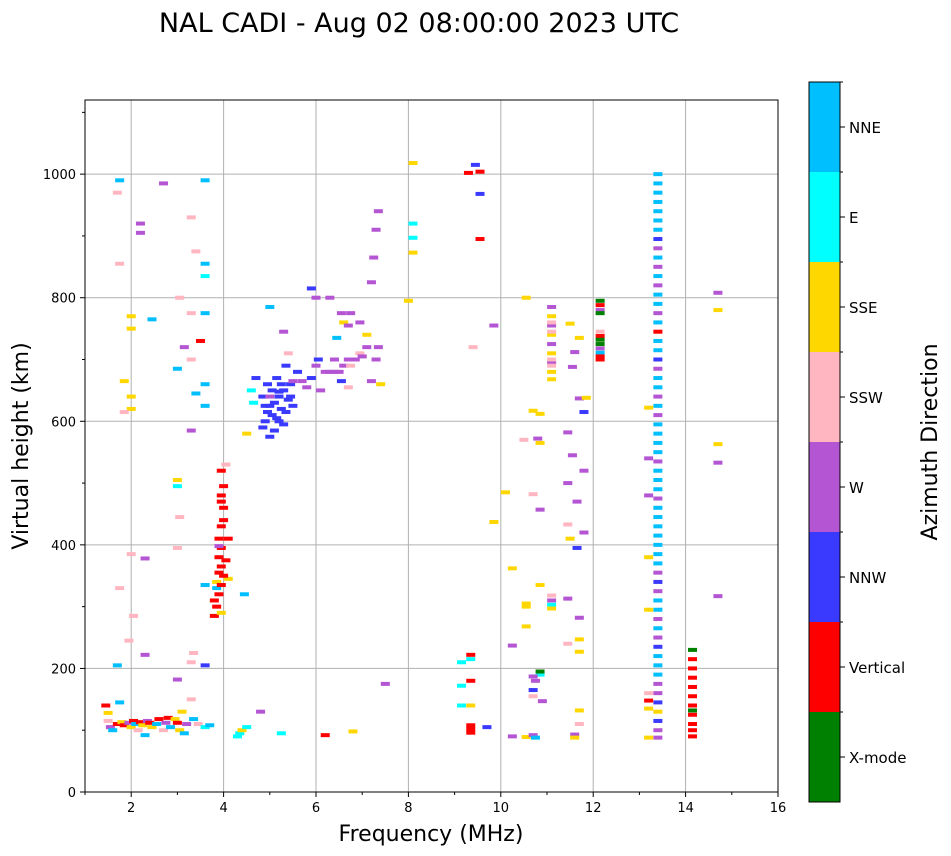  What do you see at coordinates (867, 578) in the screenshot?
I see `colorbar-tick-label: NNW` at bounding box center [867, 578].